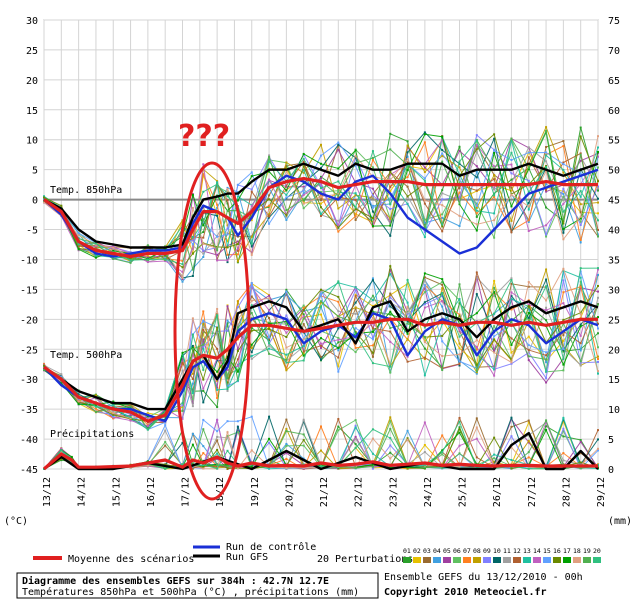 The height and width of the screenshot is (600, 634). Describe the element at coordinates (186, 492) in the screenshot. I see `x-tick-label: 17/12` at that location.